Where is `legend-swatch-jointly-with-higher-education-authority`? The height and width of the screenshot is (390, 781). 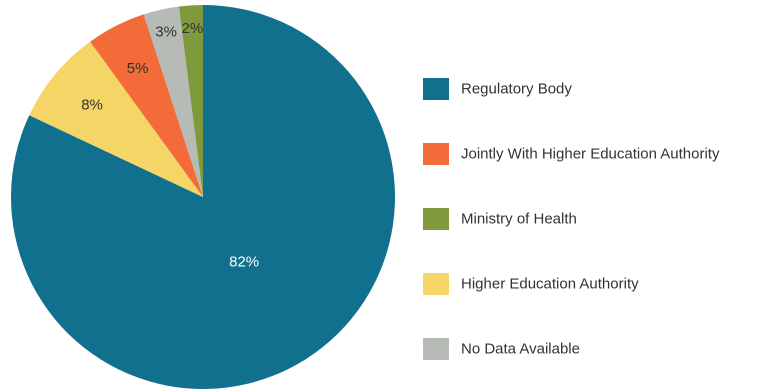
legend-swatch-jointly-with-higher-education-authority is located at coordinates (436, 154).